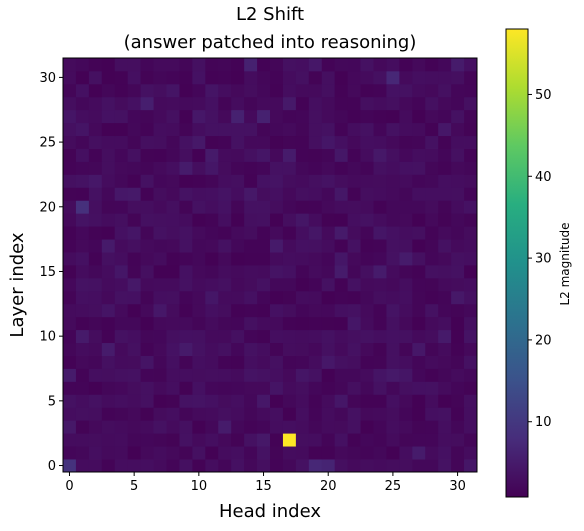 This screenshot has width=584, height=531. Describe the element at coordinates (47, 78) in the screenshot. I see `y-tick-label: 30` at that location.